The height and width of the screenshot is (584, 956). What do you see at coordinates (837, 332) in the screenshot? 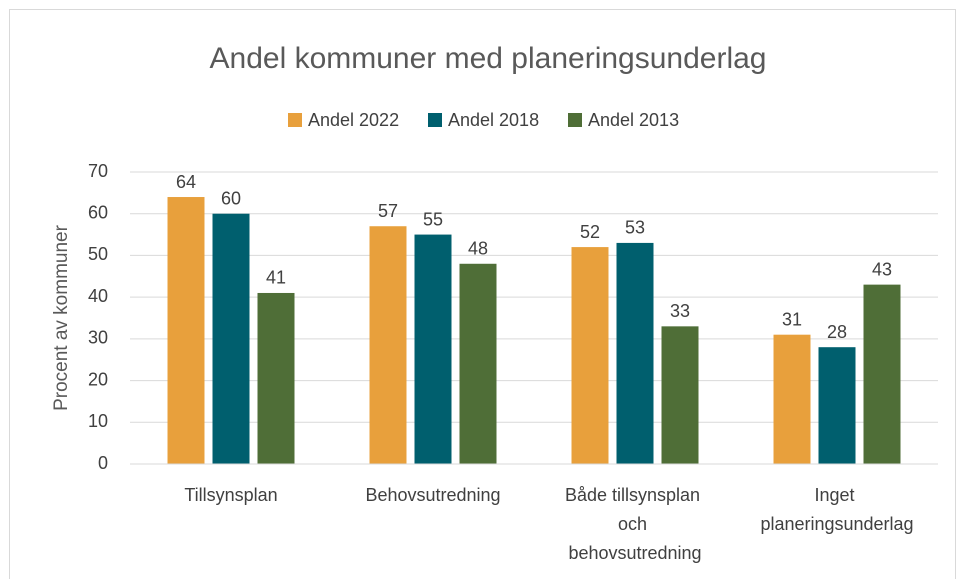
I see `data-label: 28` at bounding box center [837, 332].